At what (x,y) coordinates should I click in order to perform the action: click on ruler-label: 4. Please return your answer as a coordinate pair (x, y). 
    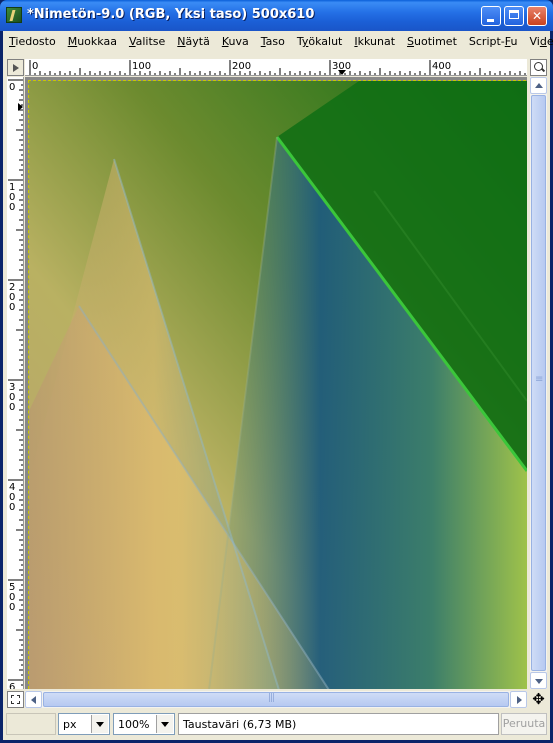
    Looking at the image, I should click on (12, 487).